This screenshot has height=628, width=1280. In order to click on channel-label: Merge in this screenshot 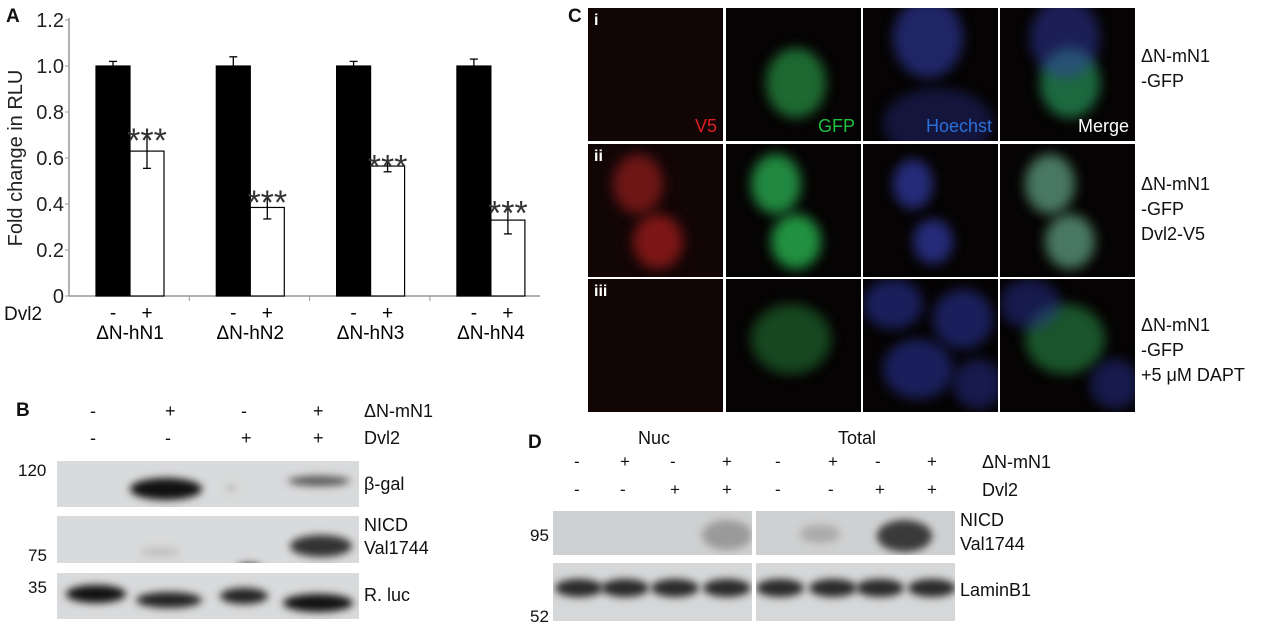, I will do `click(1103, 126)`.